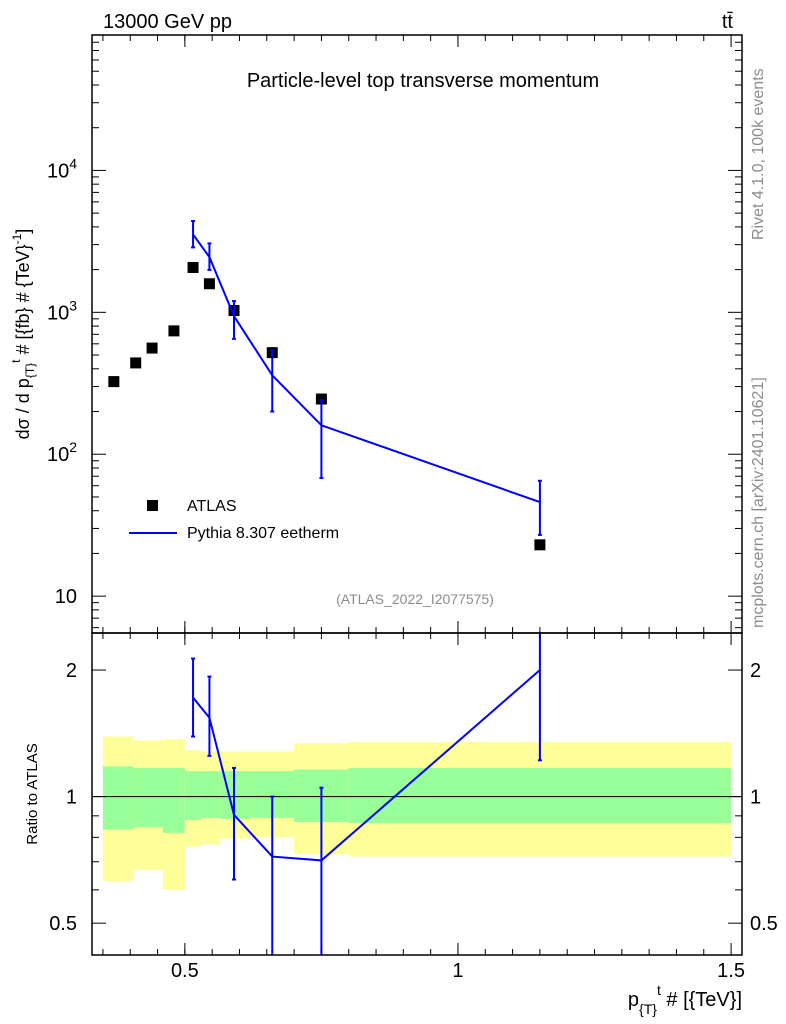  What do you see at coordinates (457, 971) in the screenshot?
I see `xtick-label: 1` at bounding box center [457, 971].